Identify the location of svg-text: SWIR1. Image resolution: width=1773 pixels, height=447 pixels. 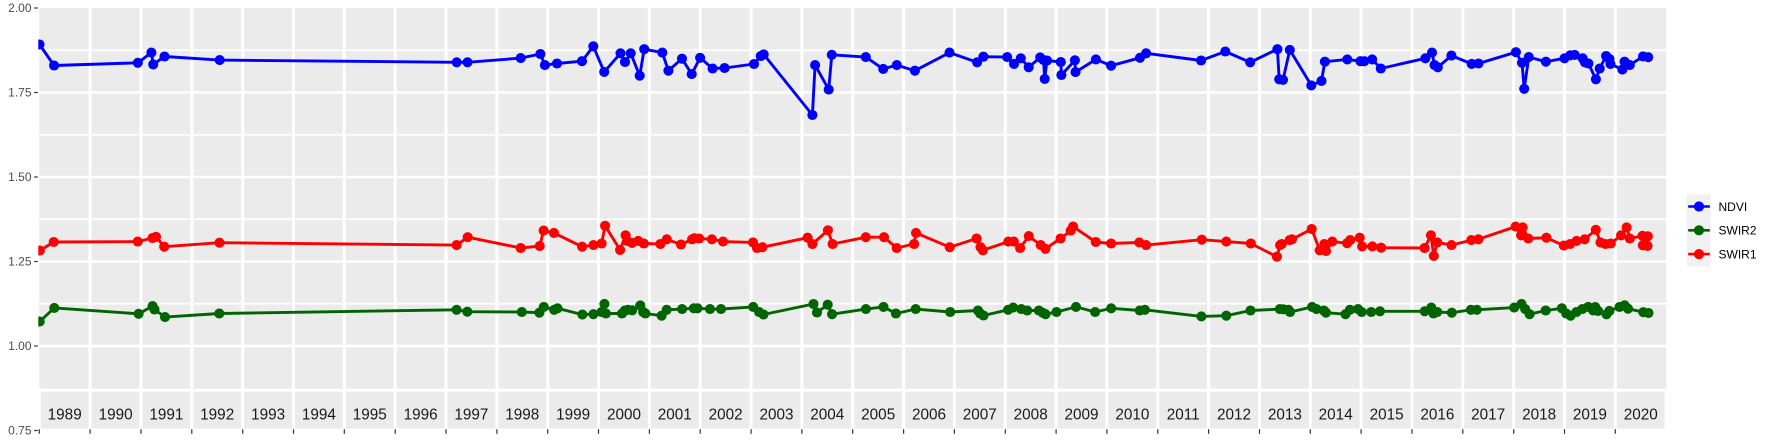
(1738, 254).